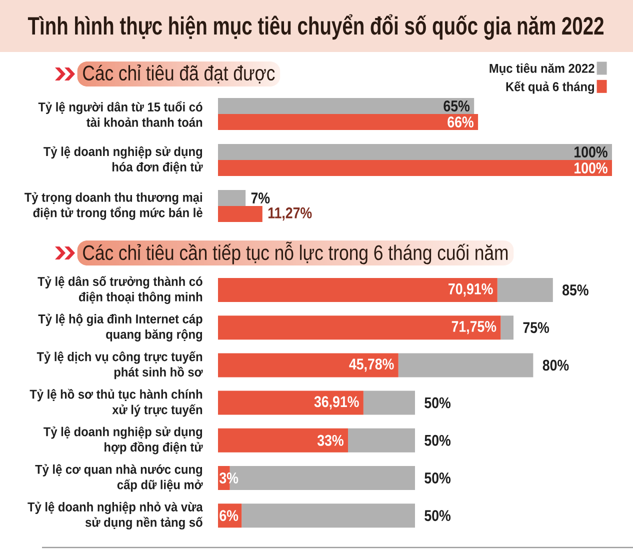 The width and height of the screenshot is (633, 551). Describe the element at coordinates (123, 440) in the screenshot. I see `y-tick-label: Tỷ lệ doanh nghiệp sử dụng hợp đồng điện tử` at that location.